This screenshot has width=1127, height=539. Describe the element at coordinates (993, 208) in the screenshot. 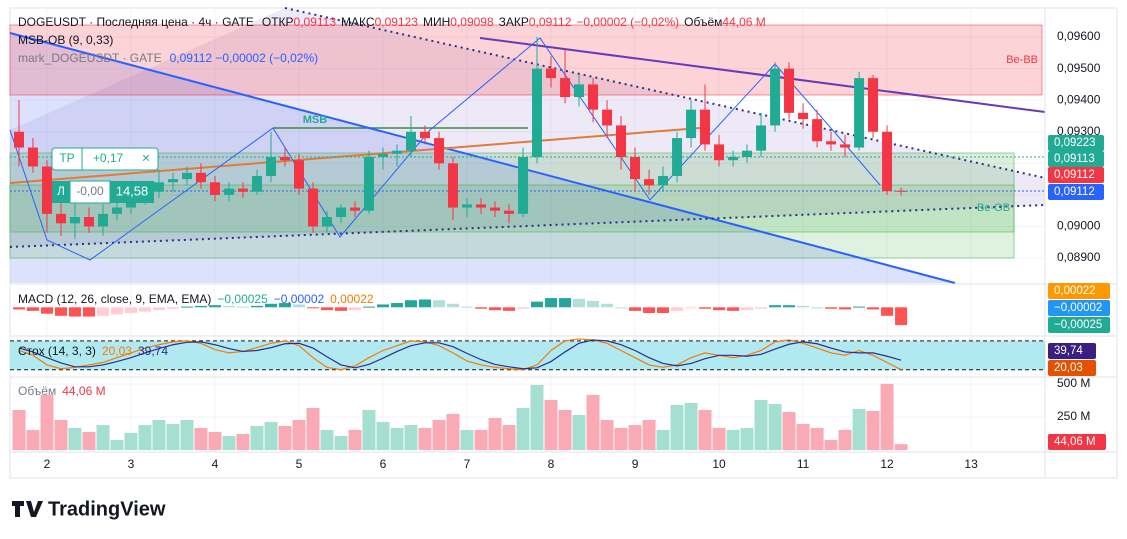

I see `annotation: Be-OB` at that location.